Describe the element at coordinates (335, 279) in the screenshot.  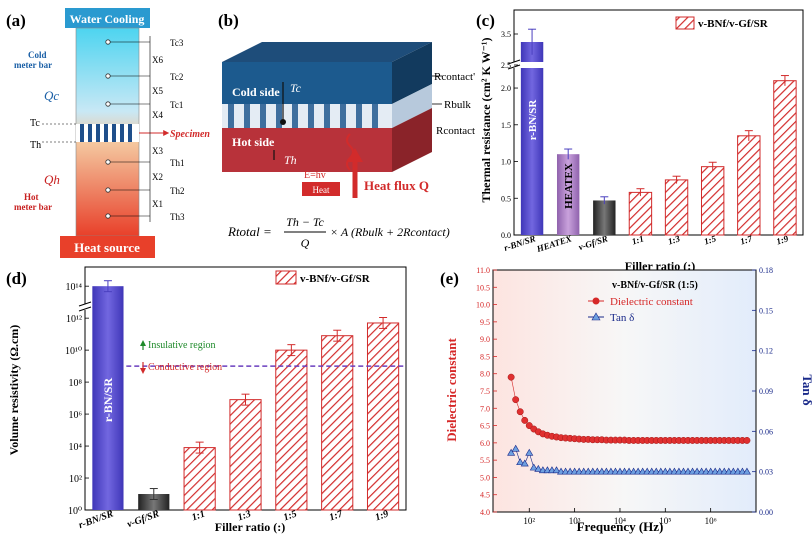
I see `panel-d-legend: v-BNf/v-Gf/SR` at that location.